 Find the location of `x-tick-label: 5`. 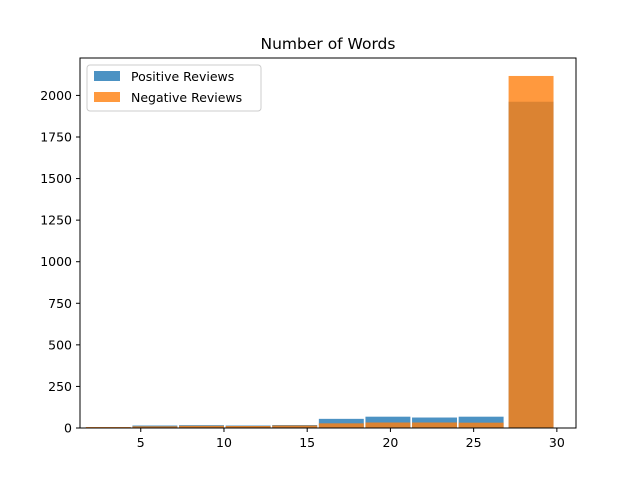

x-tick-label: 5 is located at coordinates (141, 442).